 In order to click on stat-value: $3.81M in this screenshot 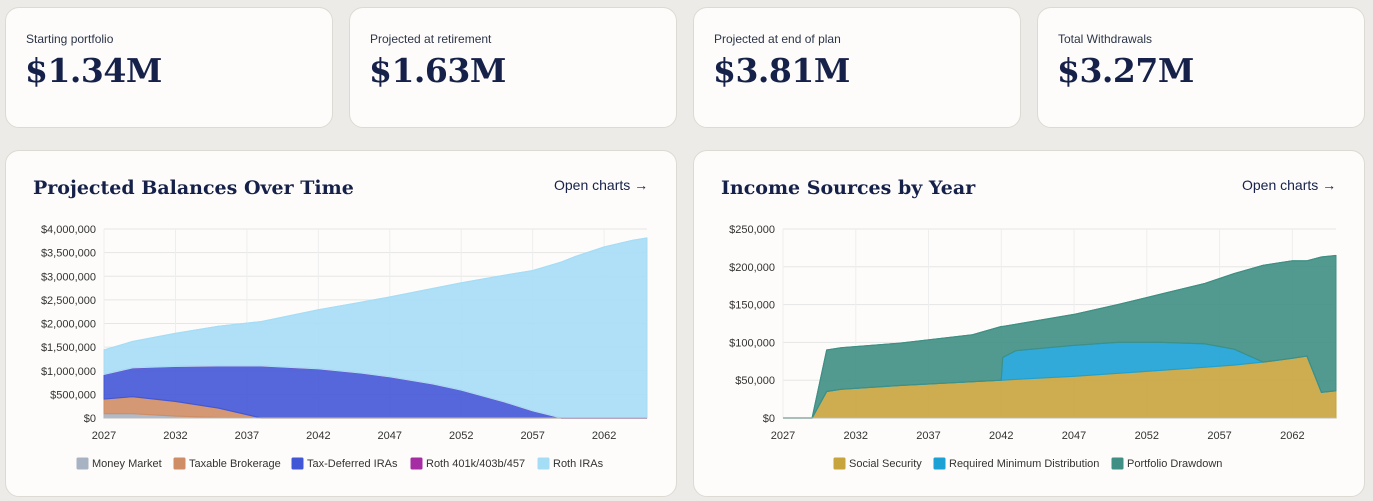, I will do `click(781, 70)`.